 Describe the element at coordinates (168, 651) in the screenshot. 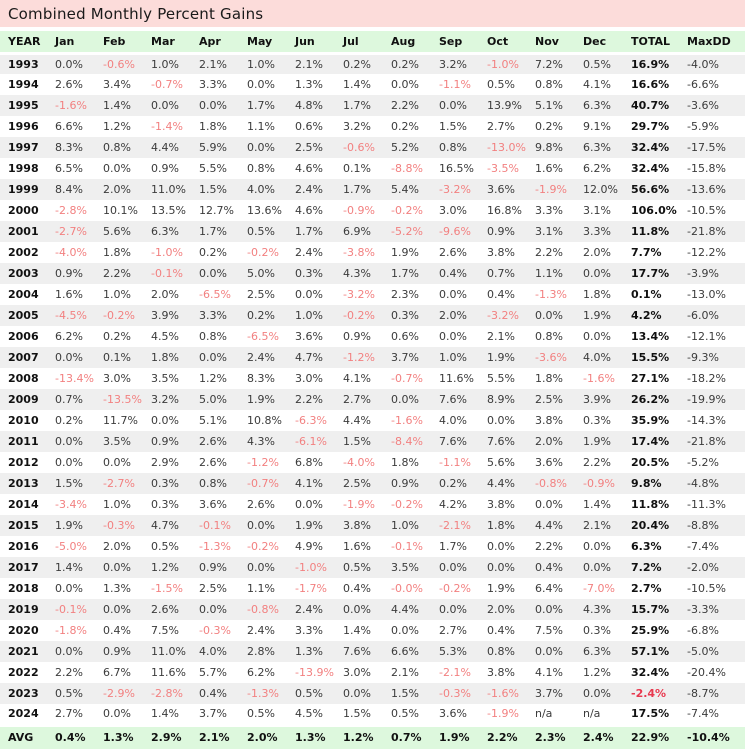

I see `value-cell: 11.0%` at that location.